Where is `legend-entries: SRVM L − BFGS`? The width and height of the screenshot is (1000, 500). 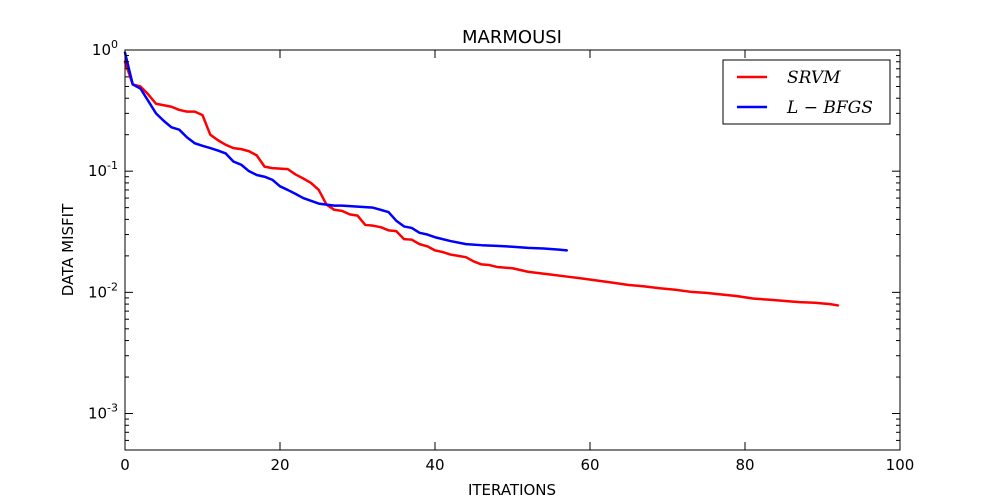 legend-entries: SRVM L − BFGS is located at coordinates (805, 93).